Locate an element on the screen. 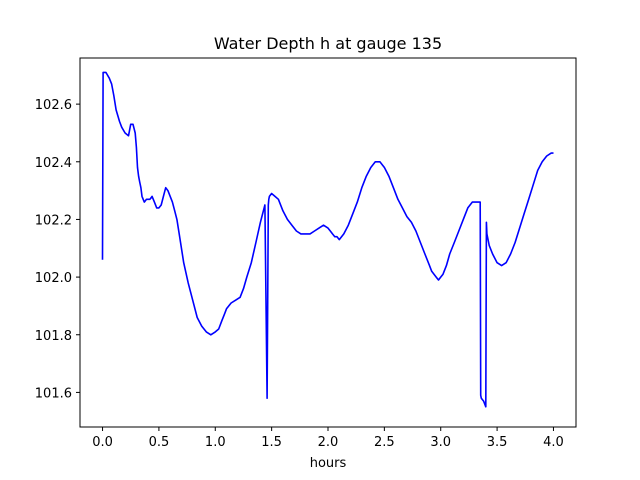  y-tick-label: 102.4 is located at coordinates (53, 163).